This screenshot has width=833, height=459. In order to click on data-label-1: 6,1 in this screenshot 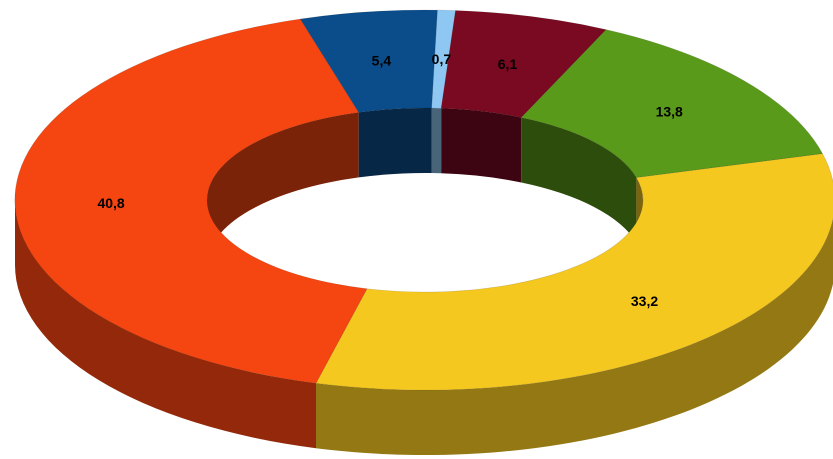, I will do `click(508, 64)`.